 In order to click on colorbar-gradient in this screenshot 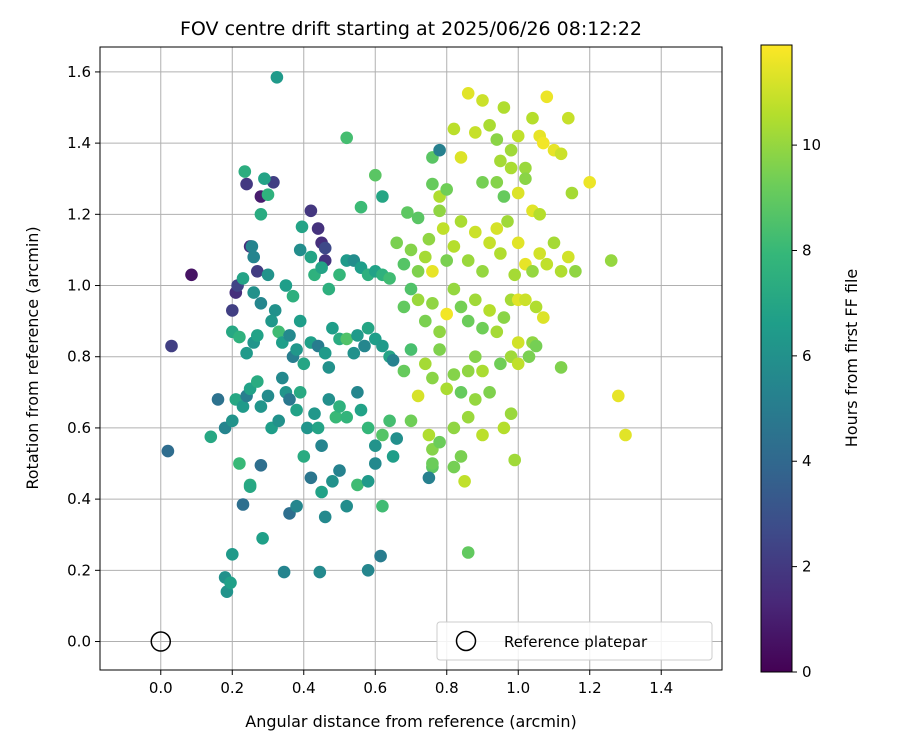, I will do `click(776, 358)`.